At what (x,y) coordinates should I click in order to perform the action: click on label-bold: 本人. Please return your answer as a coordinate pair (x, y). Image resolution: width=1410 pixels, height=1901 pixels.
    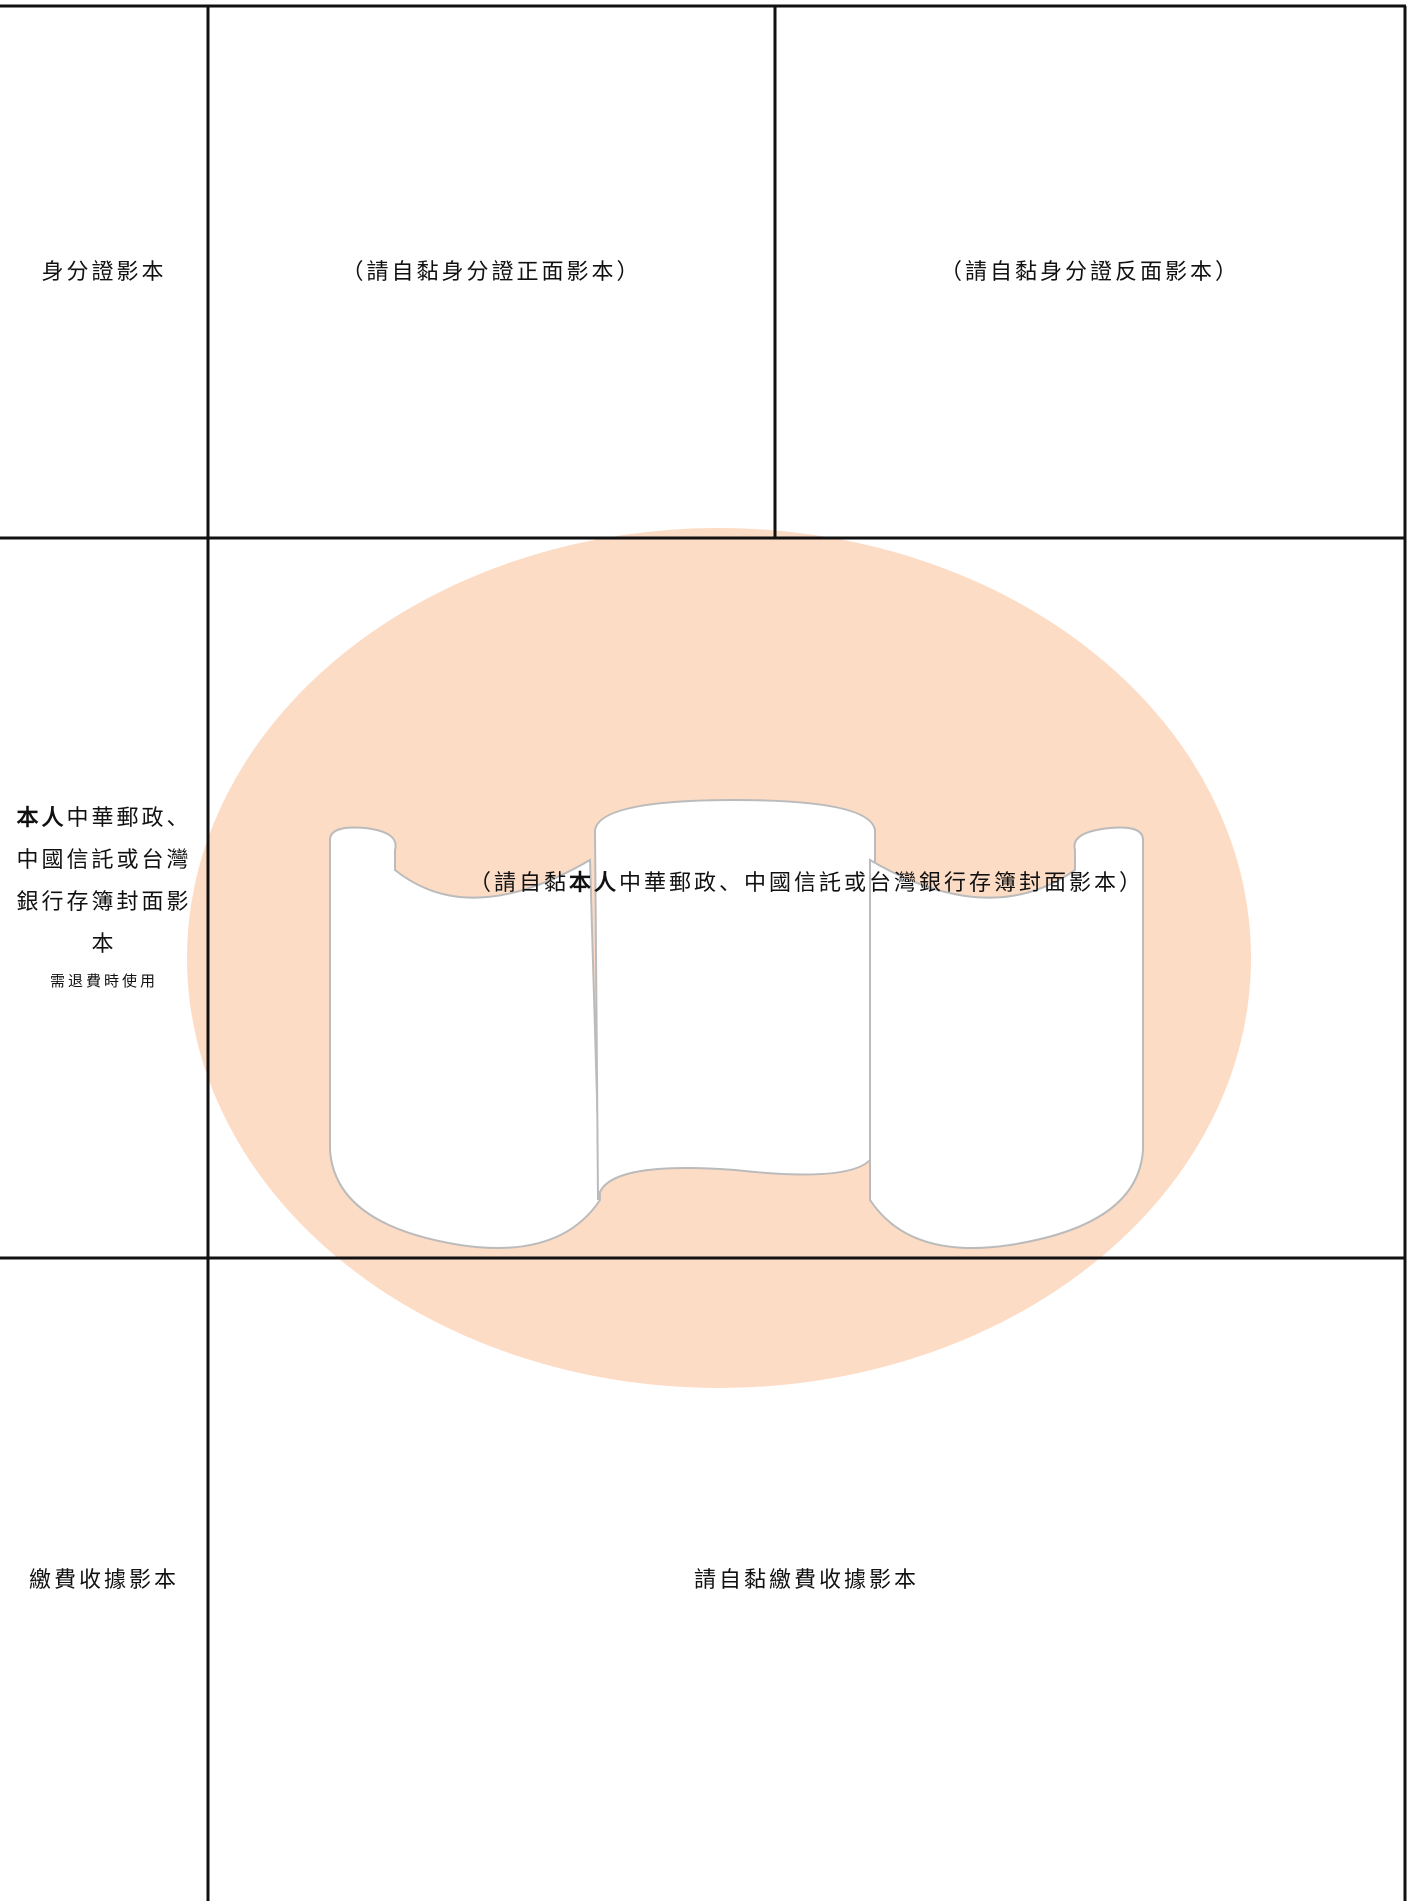
    Looking at the image, I should click on (41, 817).